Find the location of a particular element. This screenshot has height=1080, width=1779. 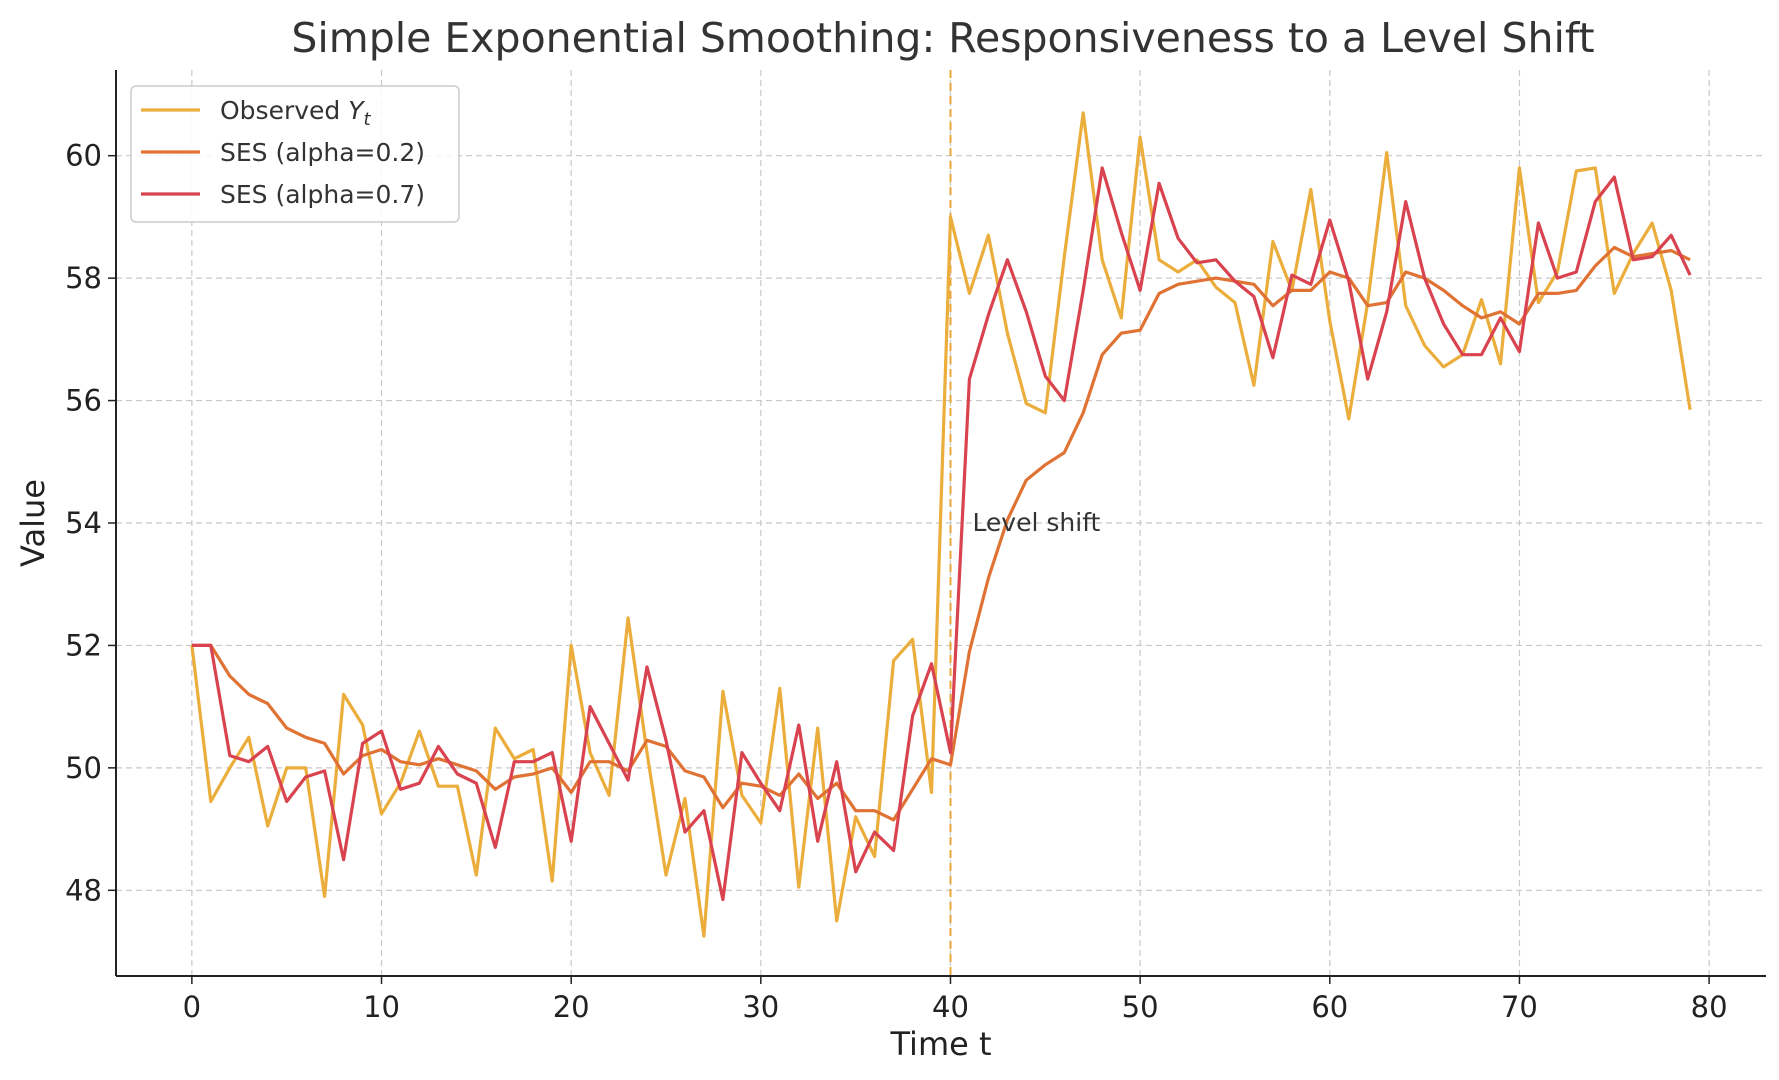

legend-label-text: Observed is located at coordinates (284, 110).